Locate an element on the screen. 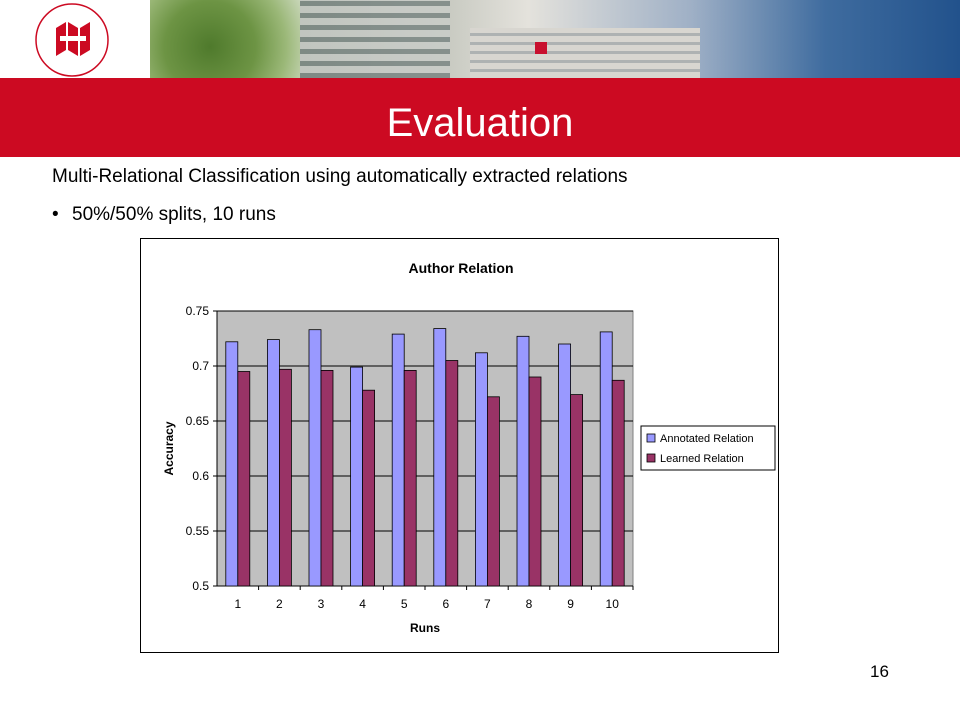  x-tick-label: 10 is located at coordinates (613, 604).